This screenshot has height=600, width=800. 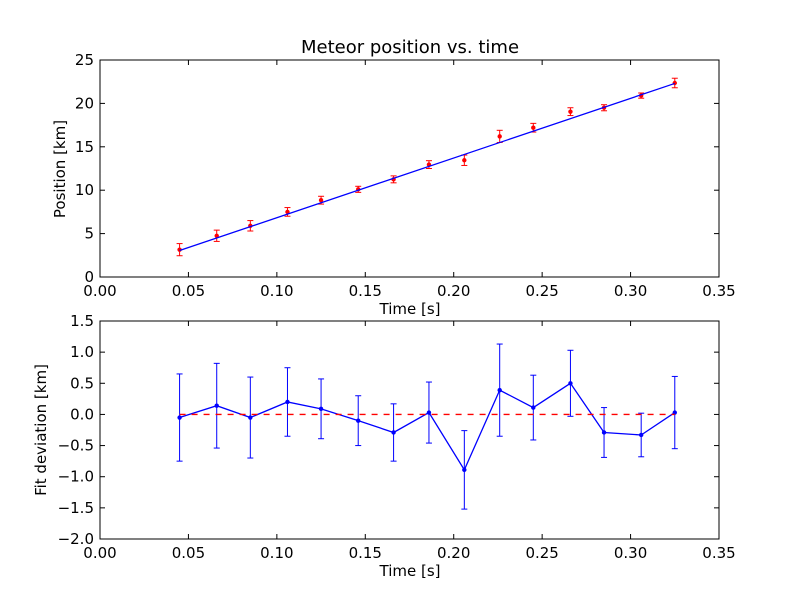 I want to click on y-tick-label: 5, so click(x=89, y=234).